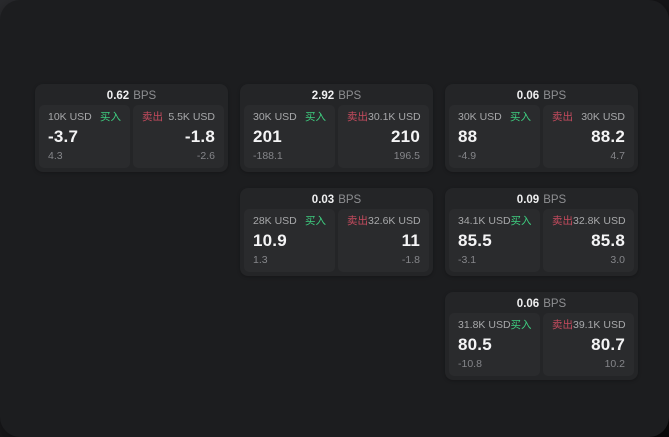 The height and width of the screenshot is (437, 669). I want to click on buy-price: -3.7, so click(63, 136).